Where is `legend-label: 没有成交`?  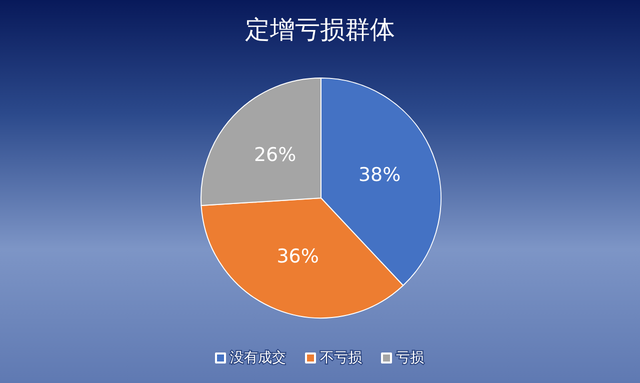
legend-label: 没有成交 is located at coordinates (258, 358).